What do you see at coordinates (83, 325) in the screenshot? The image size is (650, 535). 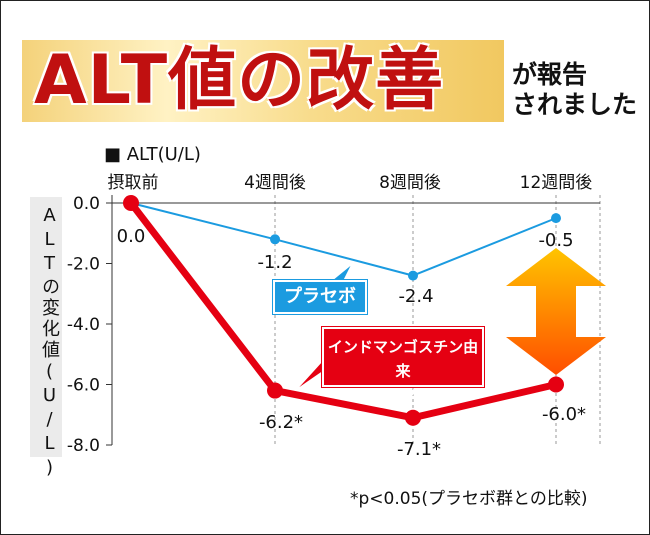 I see `y-tick-label: -4.0` at bounding box center [83, 325].